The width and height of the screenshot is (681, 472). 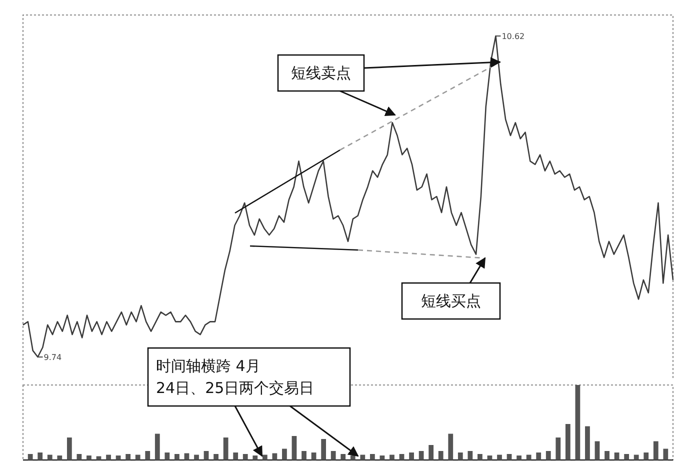 I want to click on annotation: 短线卖点, so click(x=321, y=73).